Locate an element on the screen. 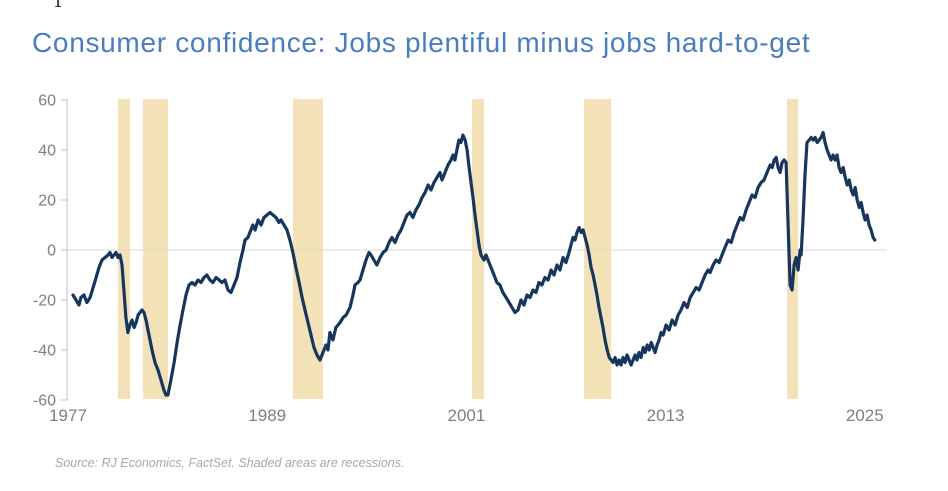 This screenshot has height=491, width=948. x-tick-label: 1989 is located at coordinates (267, 415).